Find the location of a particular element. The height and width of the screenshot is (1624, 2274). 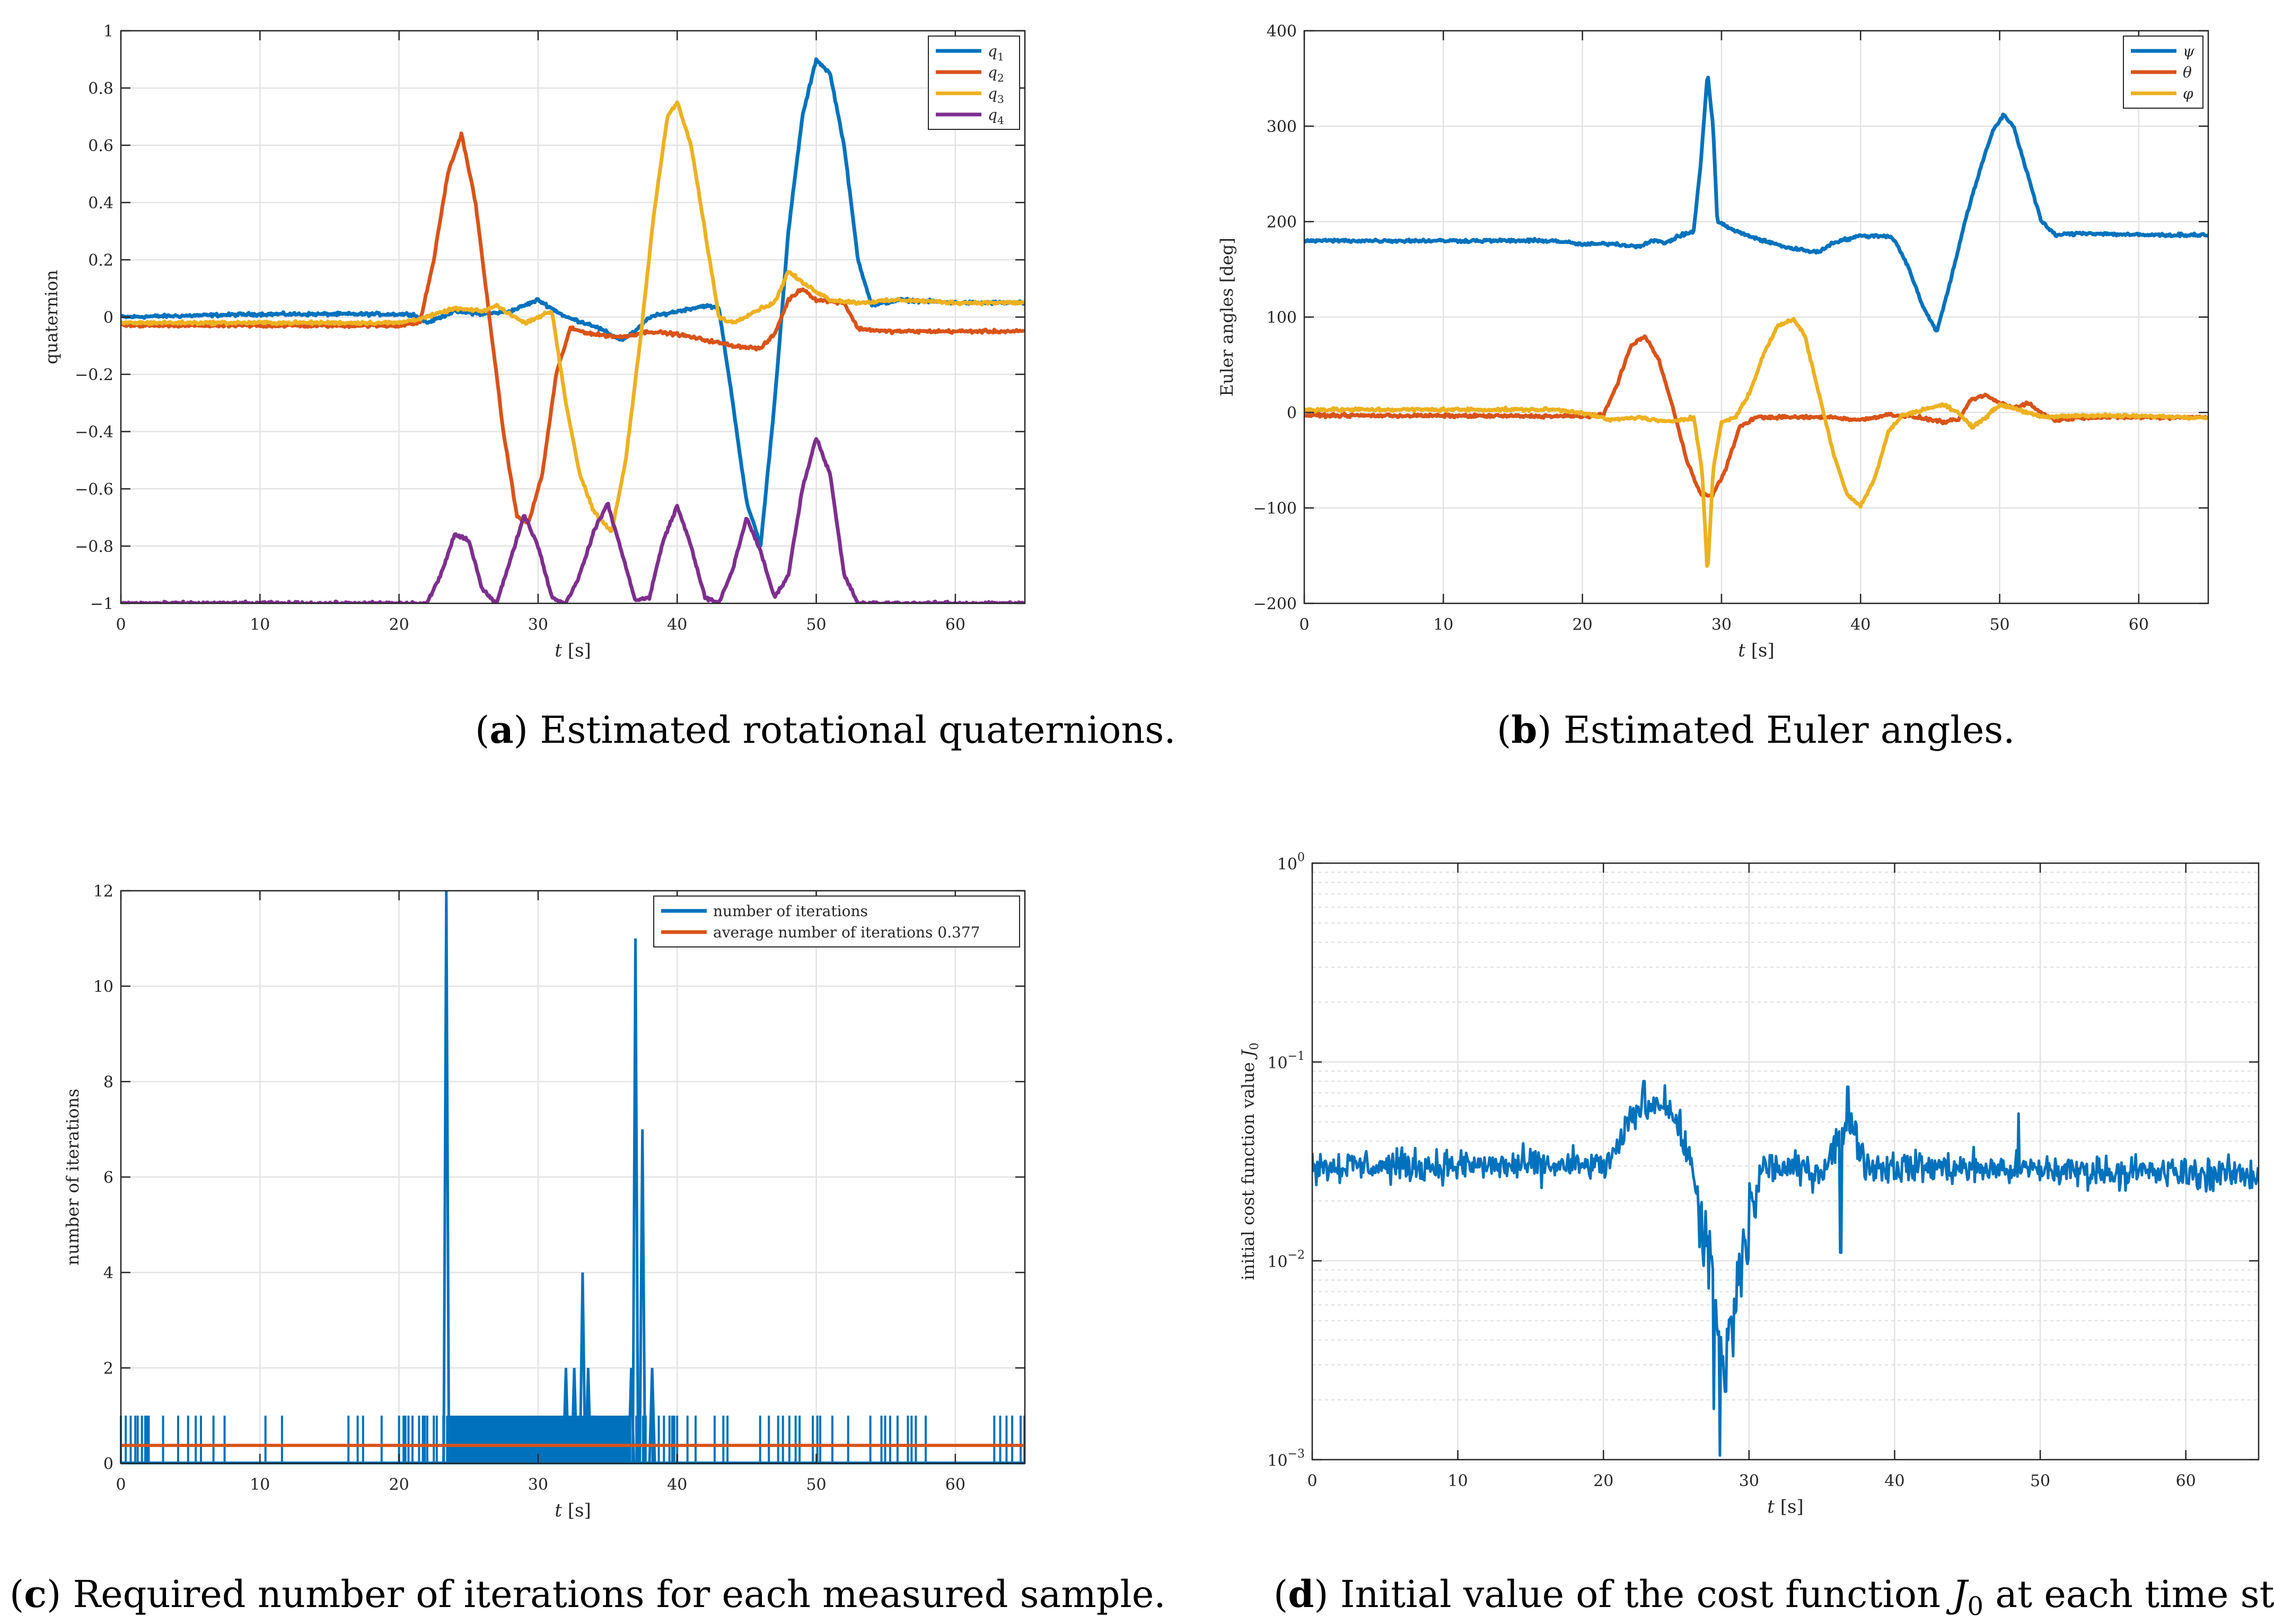

y-tick-label: −0.8 is located at coordinates (94, 547).